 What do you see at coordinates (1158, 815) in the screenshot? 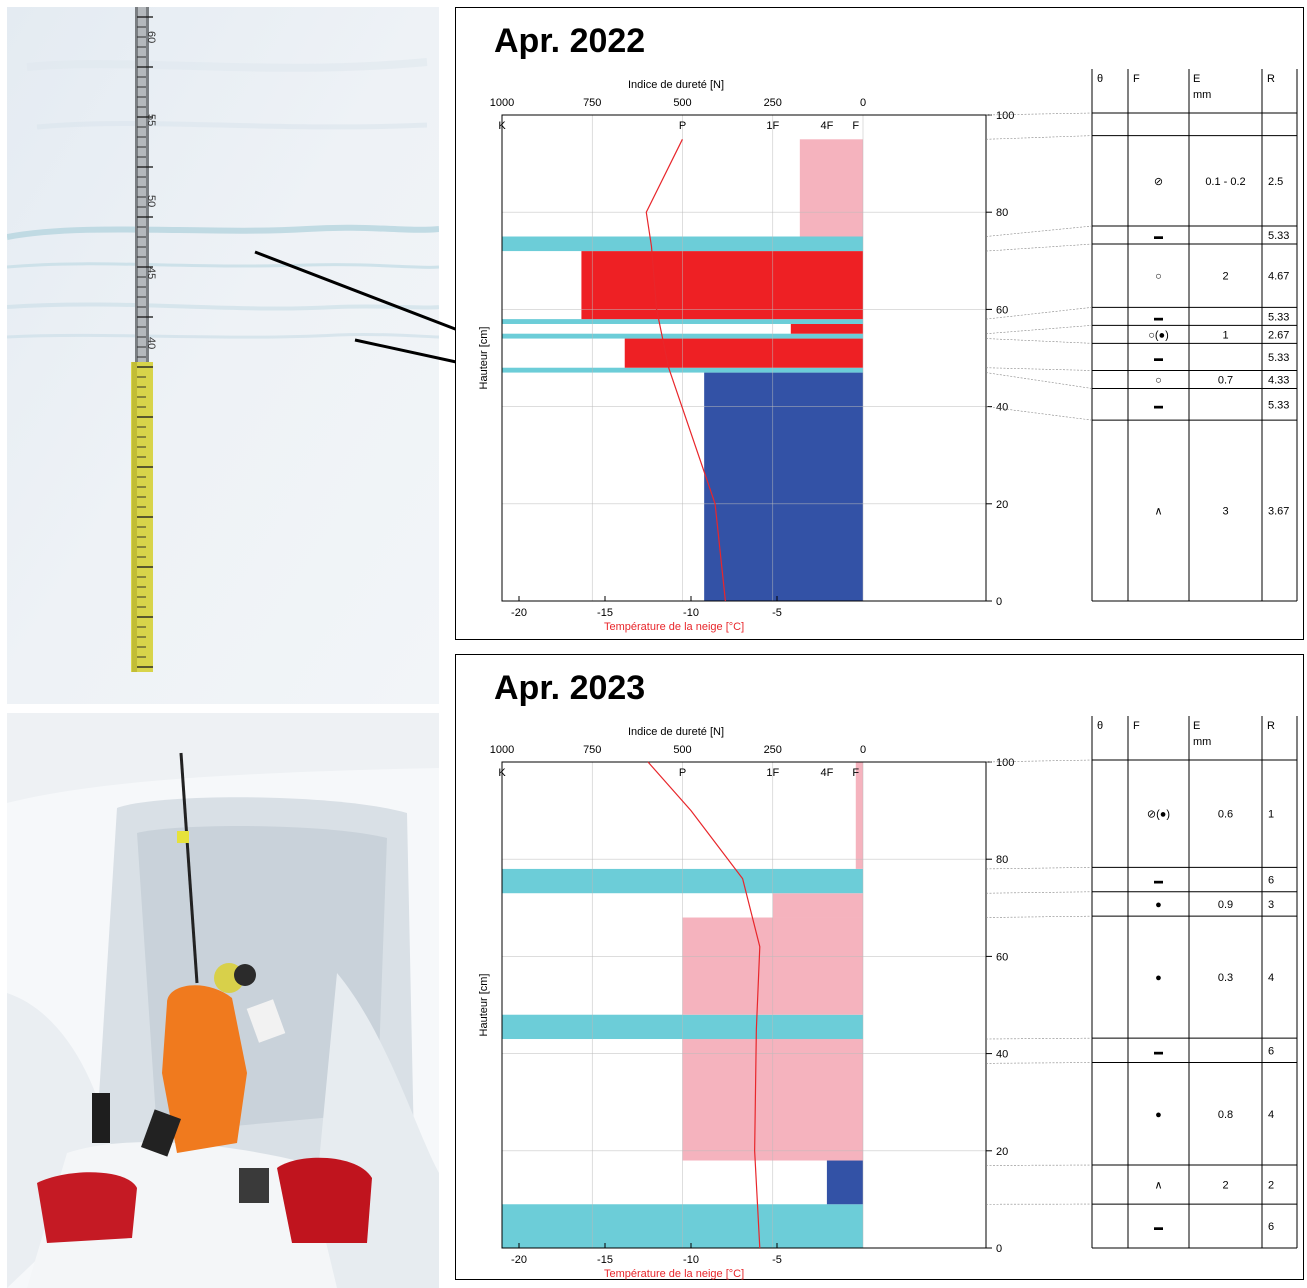
I see `grain-shape: ⊘(●)` at bounding box center [1158, 815].